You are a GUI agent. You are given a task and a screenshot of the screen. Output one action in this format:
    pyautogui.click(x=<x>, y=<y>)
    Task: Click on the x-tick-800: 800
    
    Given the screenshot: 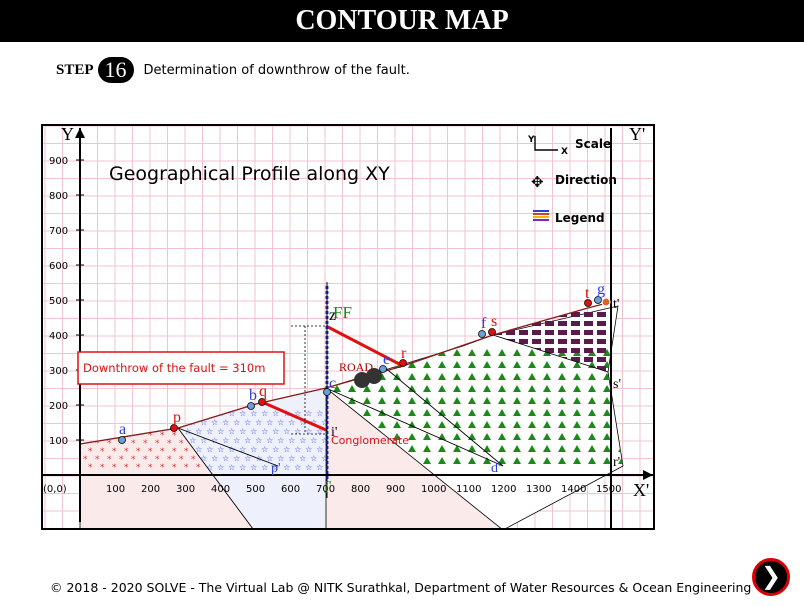 What is the action you would take?
    pyautogui.click(x=360, y=489)
    